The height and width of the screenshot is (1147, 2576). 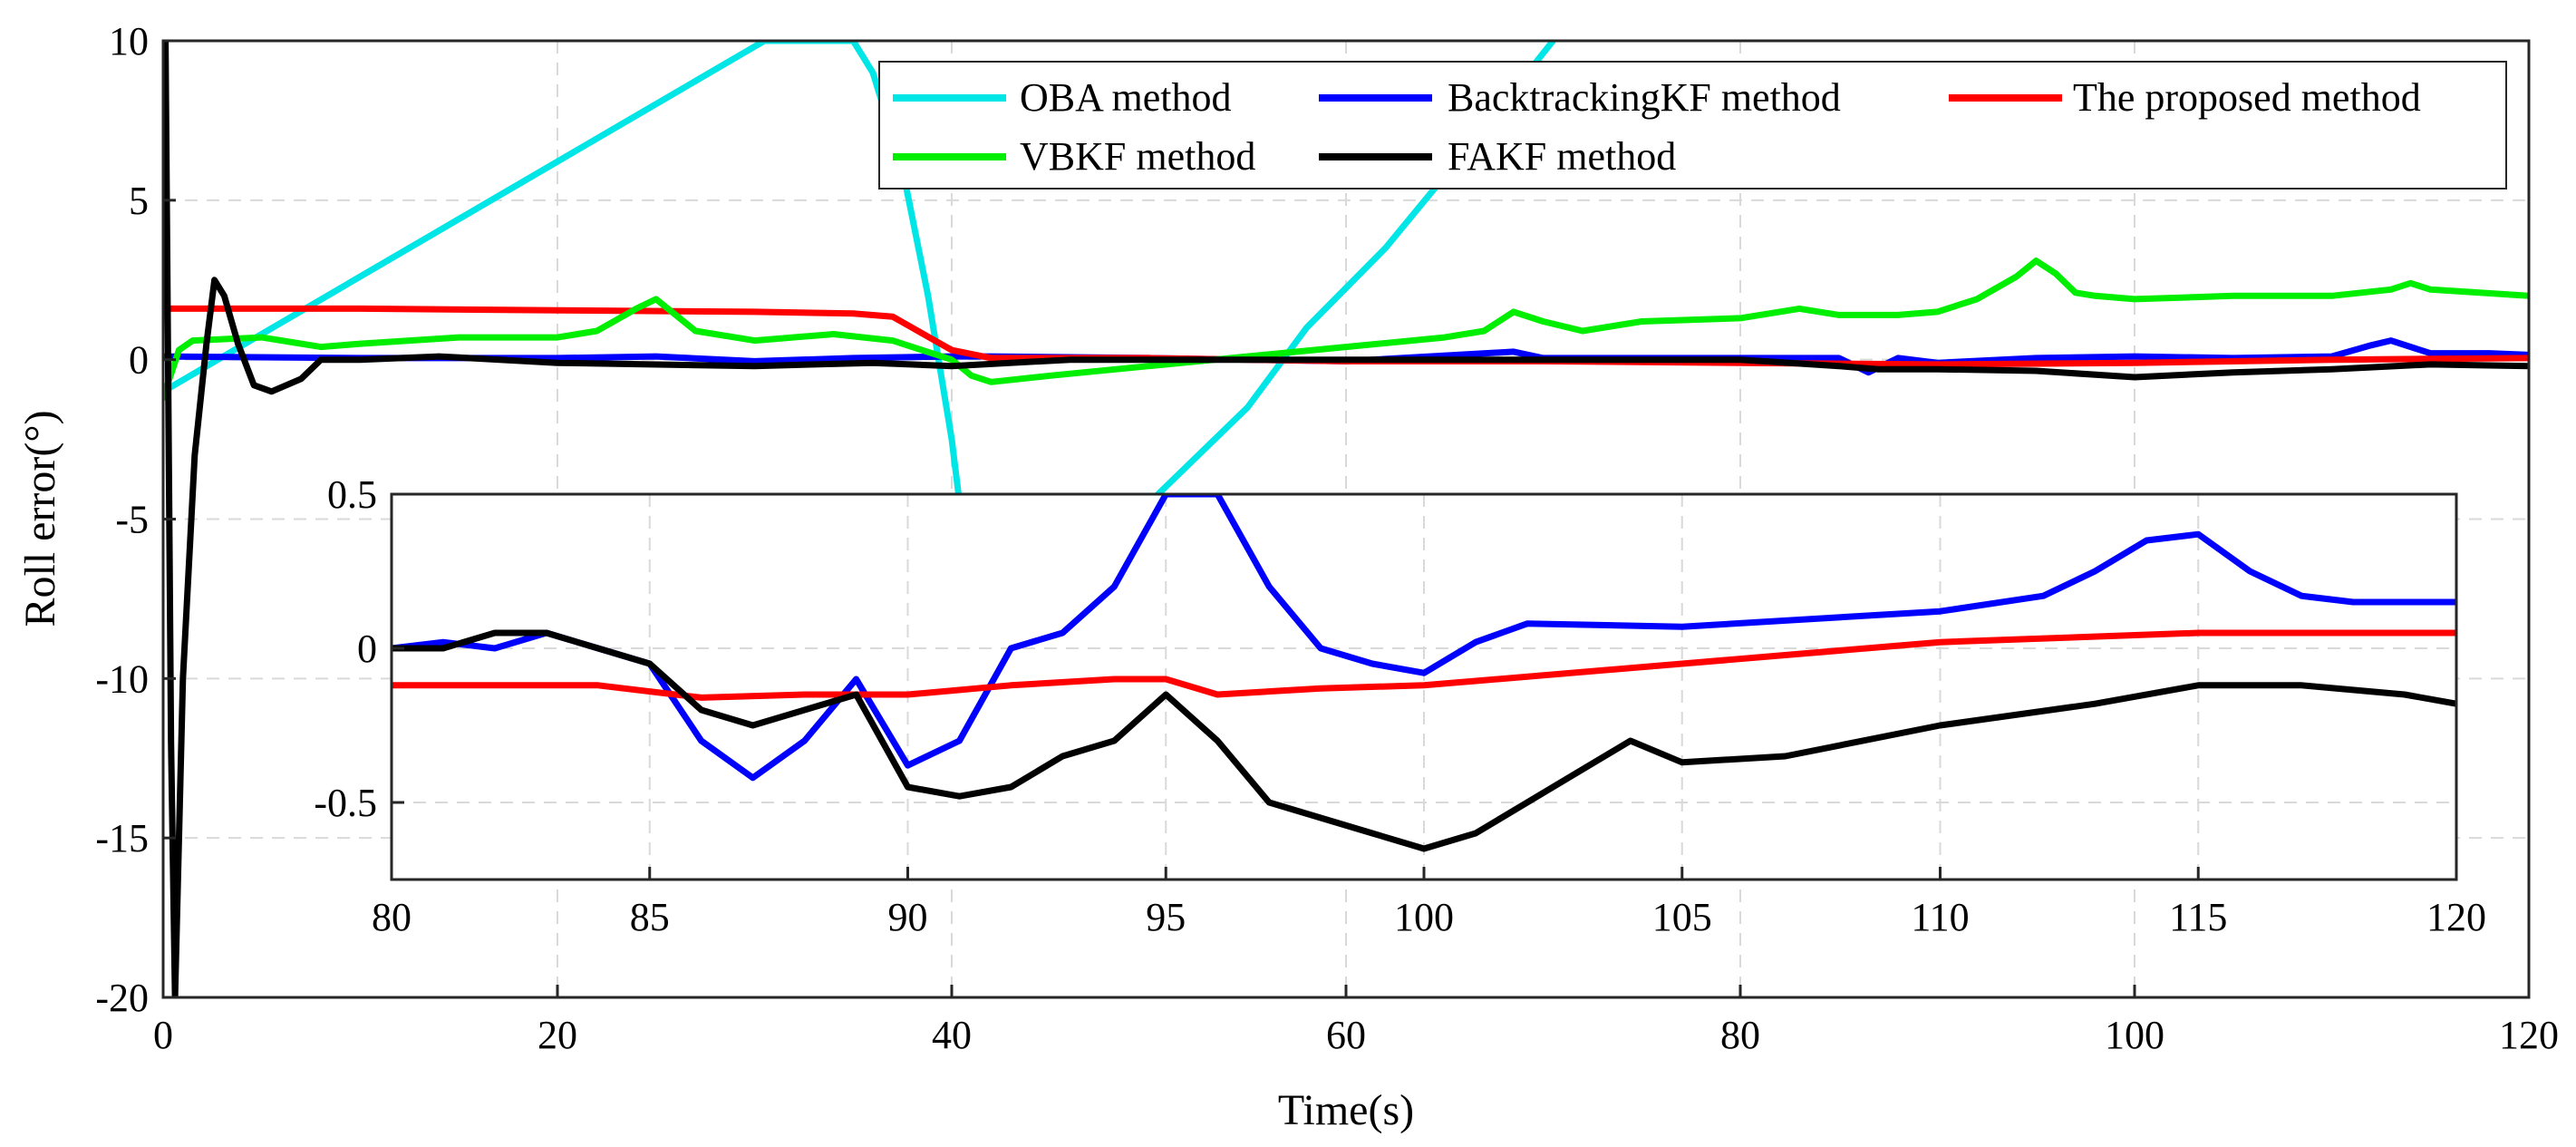 What do you see at coordinates (650, 917) in the screenshot?
I see `inset-x-tick-label: 85` at bounding box center [650, 917].